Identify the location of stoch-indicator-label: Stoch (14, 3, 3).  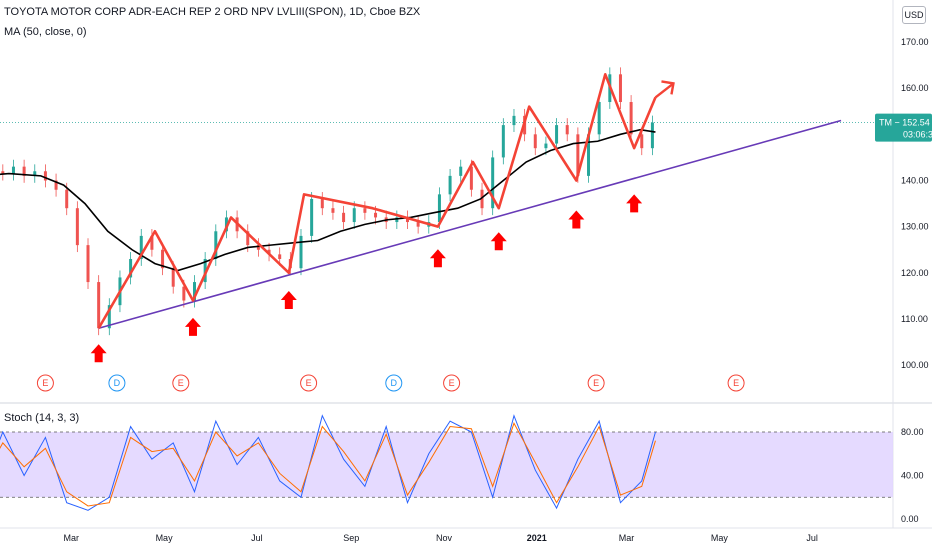
(42, 418).